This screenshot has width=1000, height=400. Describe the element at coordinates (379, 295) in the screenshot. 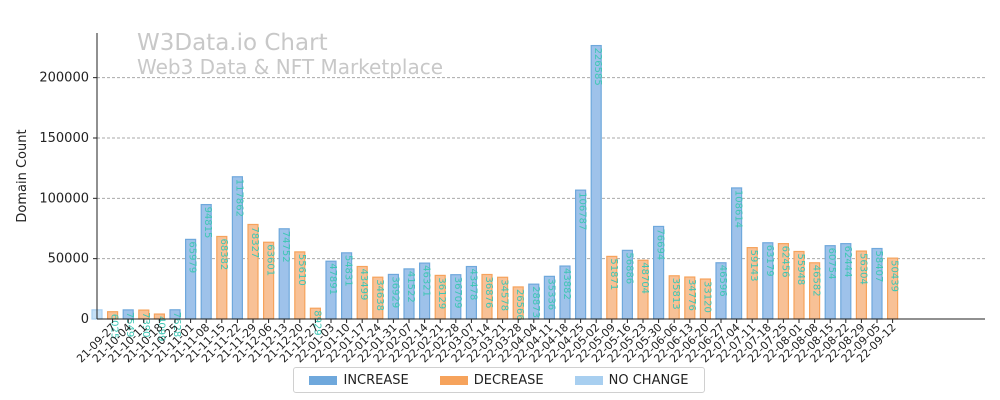

I see `bar-value-label: 34638` at that location.